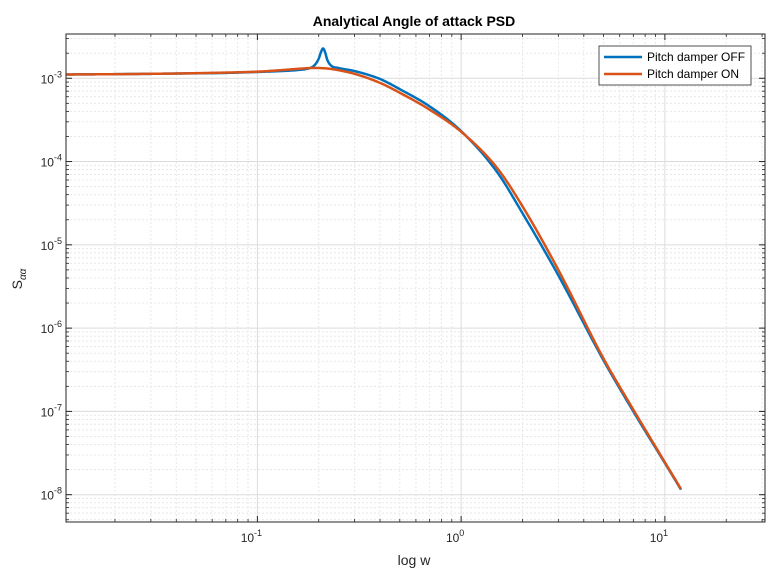 Image resolution: width=771 pixels, height=578 pixels. I want to click on y-axis-label-base: S, so click(17, 284).